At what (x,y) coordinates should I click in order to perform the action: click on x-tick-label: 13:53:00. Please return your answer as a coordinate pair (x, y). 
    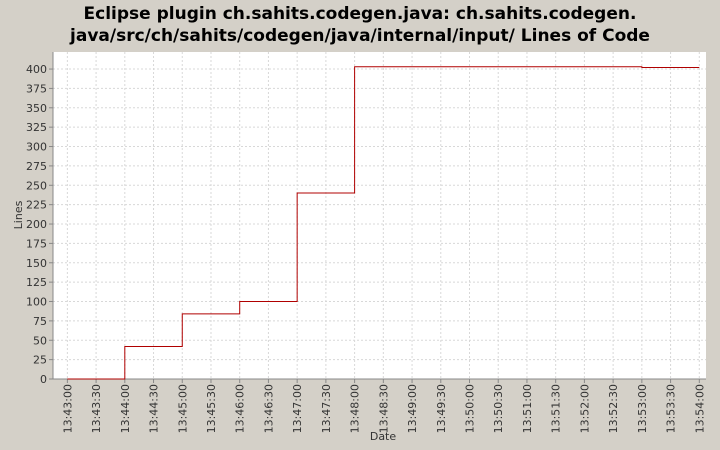
    Looking at the image, I should click on (642, 408).